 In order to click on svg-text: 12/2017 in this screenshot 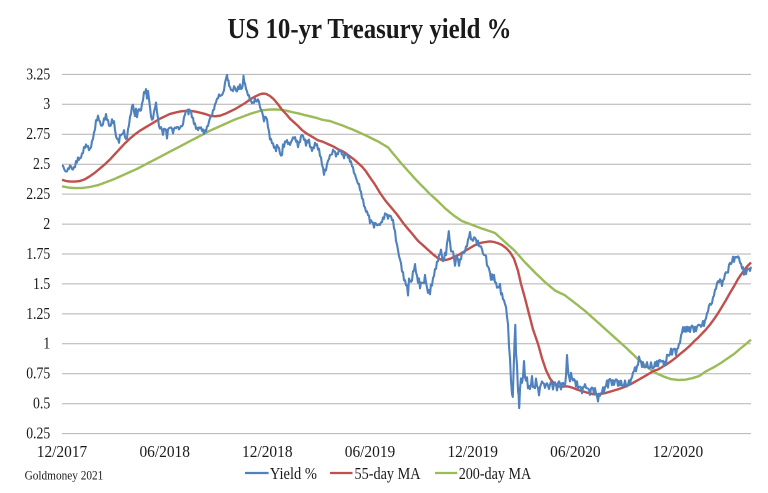, I will do `click(62, 451)`.